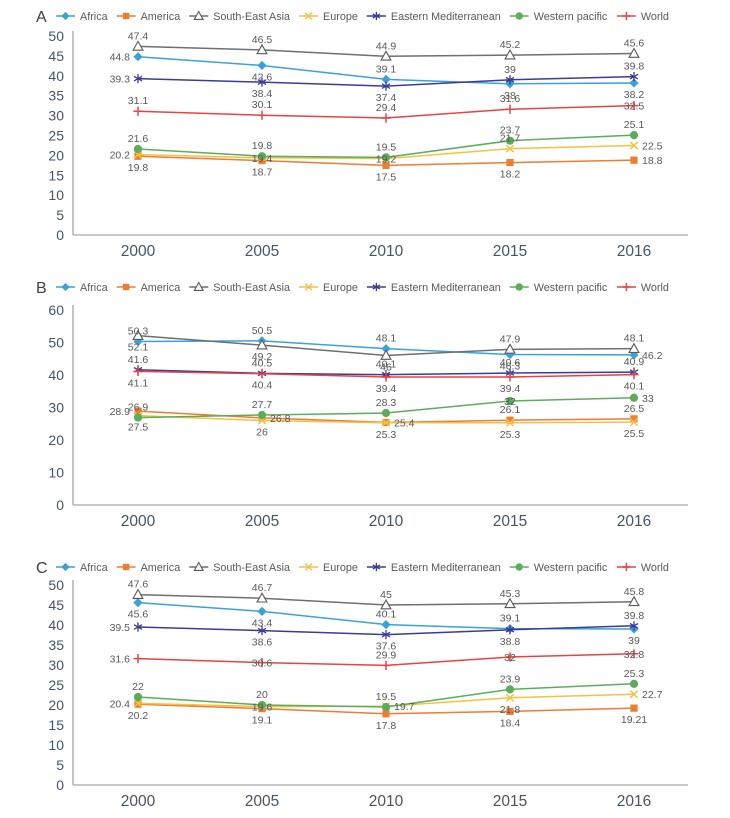 The image size is (730, 818). I want to click on data-label: 31.1, so click(138, 101).